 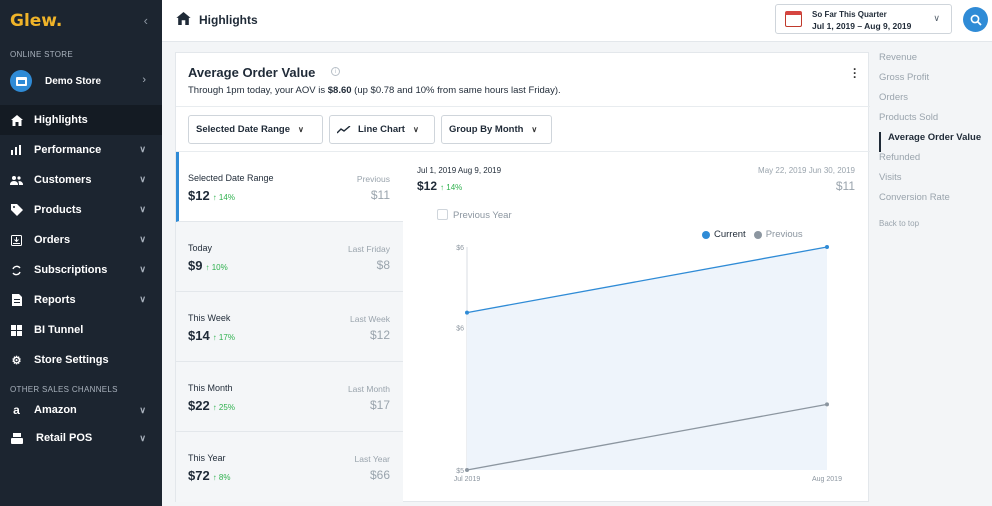 I want to click on data-point-previous, so click(x=467, y=470).